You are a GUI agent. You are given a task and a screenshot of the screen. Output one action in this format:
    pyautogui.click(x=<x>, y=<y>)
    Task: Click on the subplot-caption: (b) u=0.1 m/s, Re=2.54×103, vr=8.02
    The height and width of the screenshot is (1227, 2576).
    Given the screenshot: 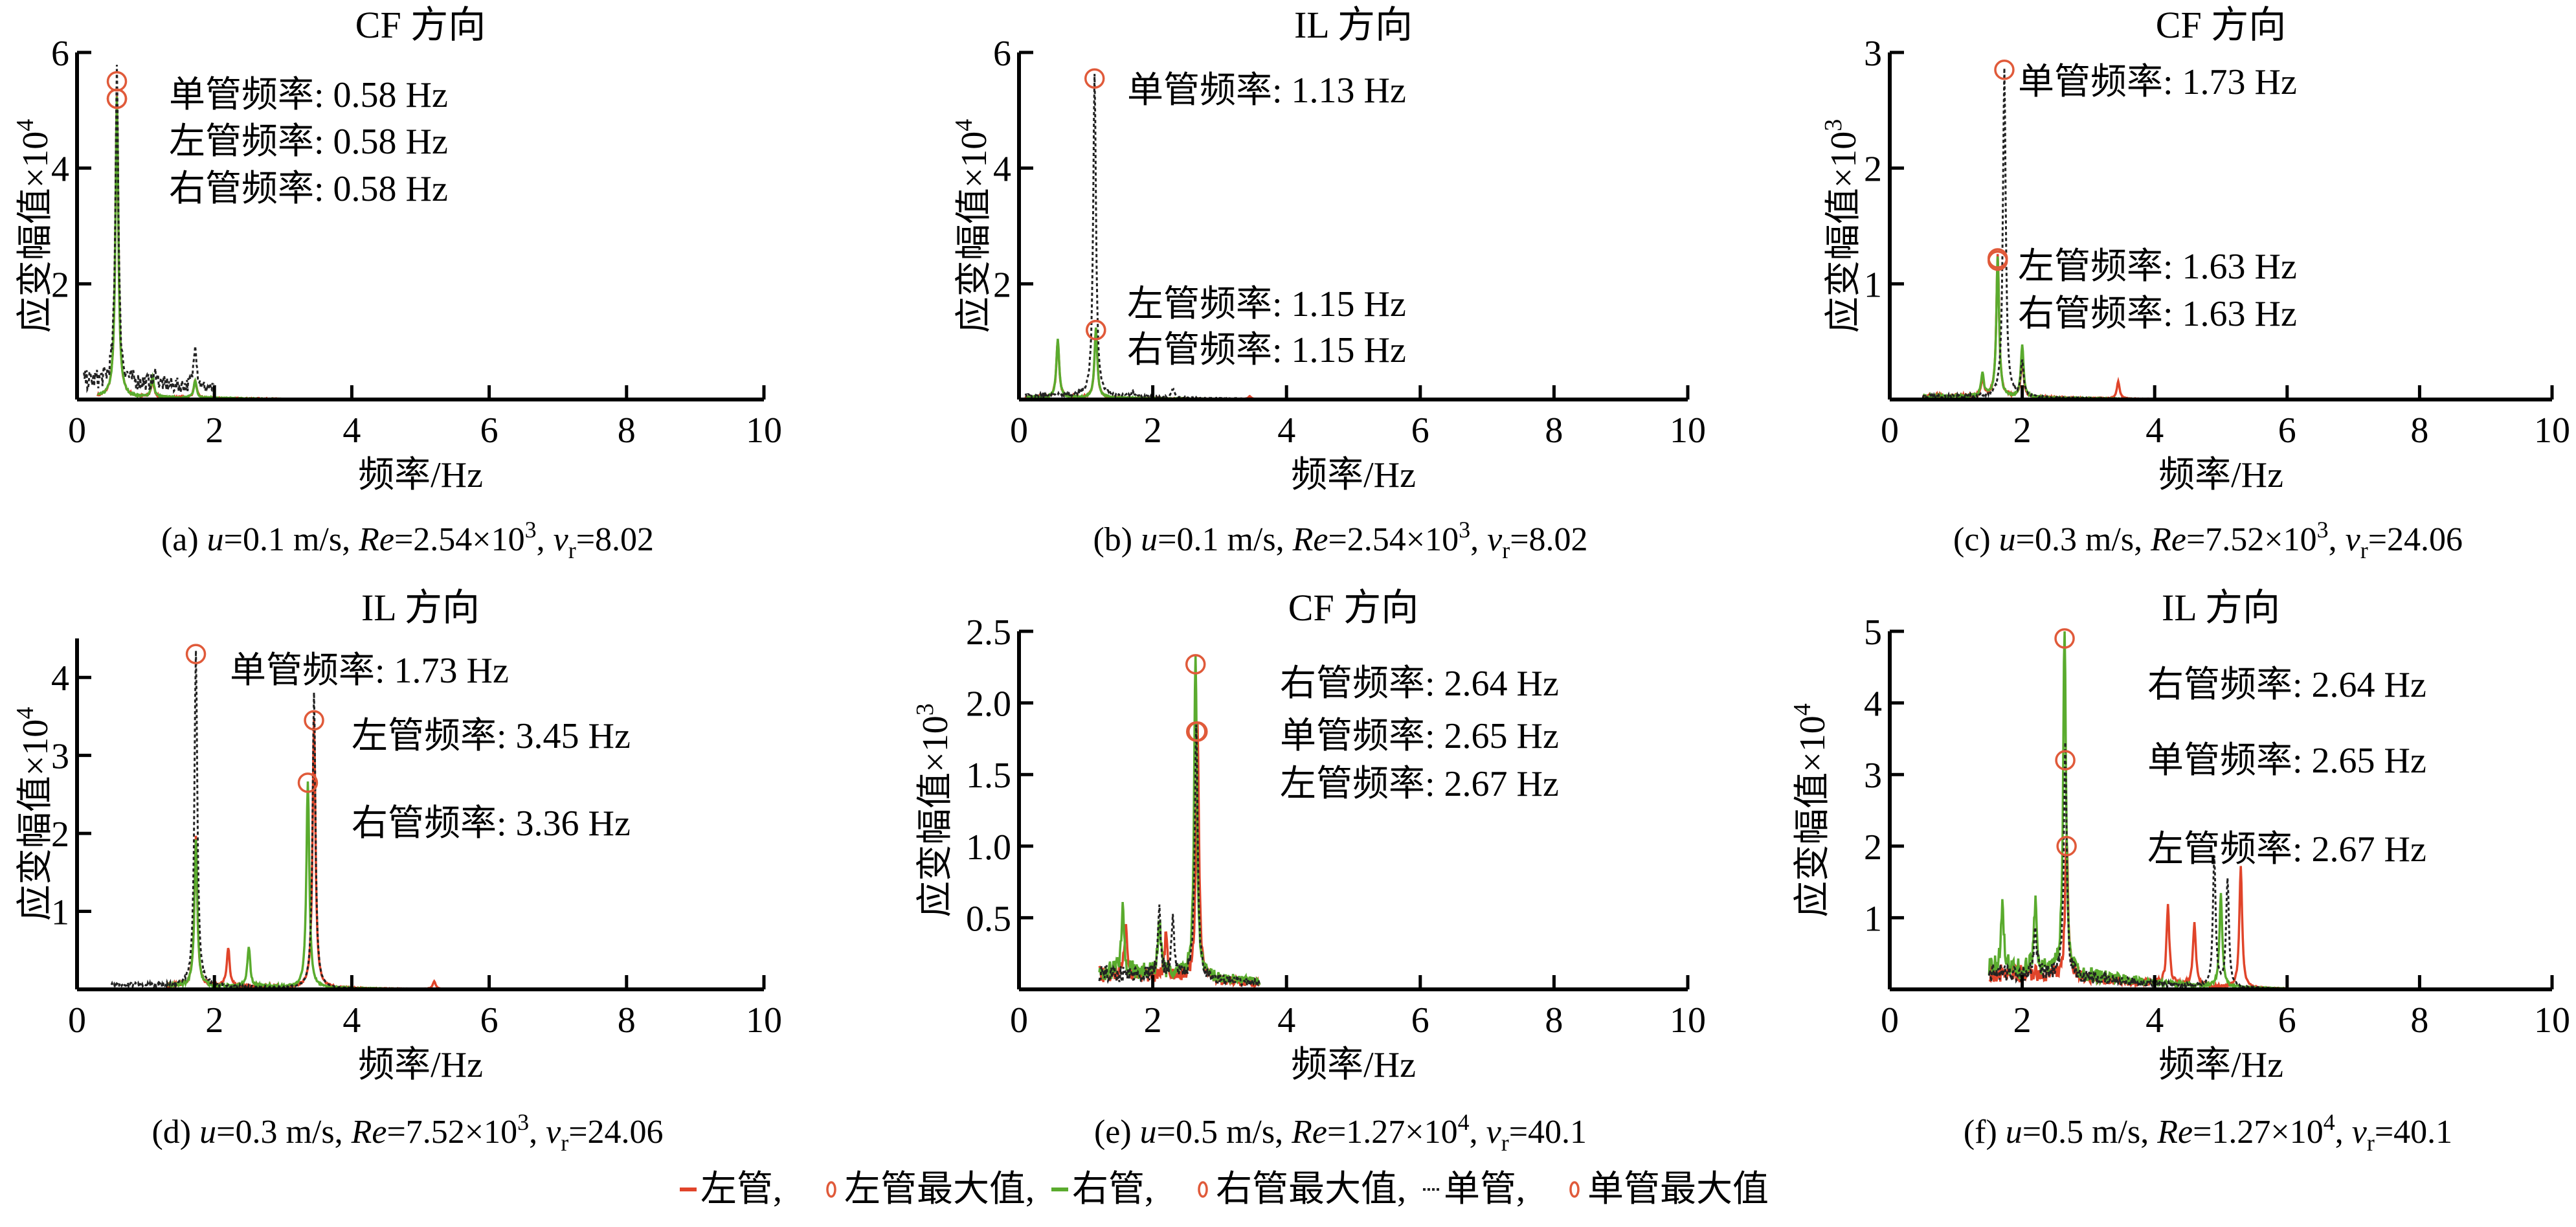 What is the action you would take?
    pyautogui.click(x=1340, y=540)
    